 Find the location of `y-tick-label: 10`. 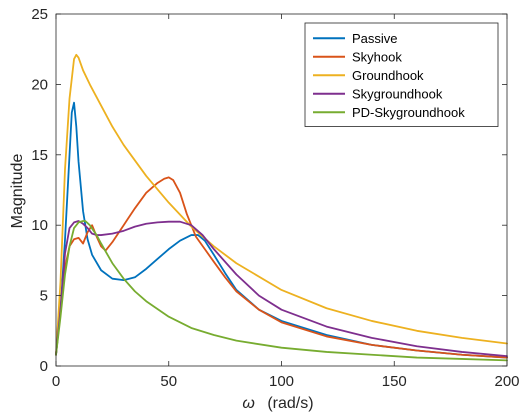

y-tick-label: 10 is located at coordinates (39, 225).